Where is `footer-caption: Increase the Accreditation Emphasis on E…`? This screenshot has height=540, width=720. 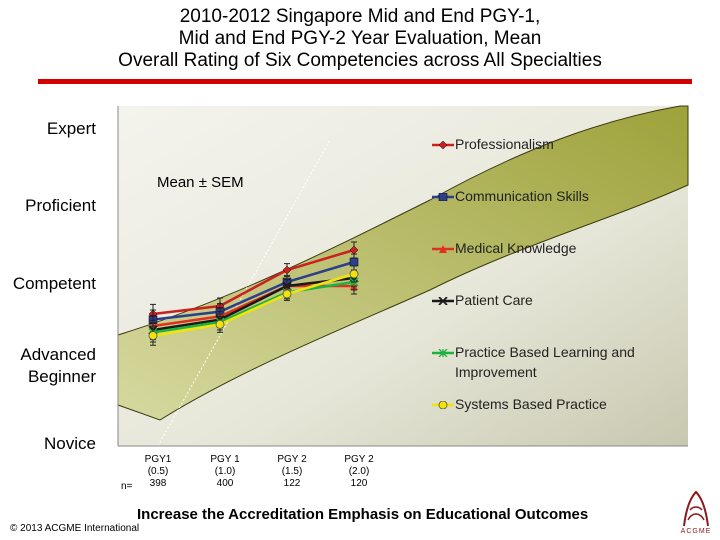 footer-caption: Increase the Accreditation Emphasis on E… is located at coordinates (363, 514).